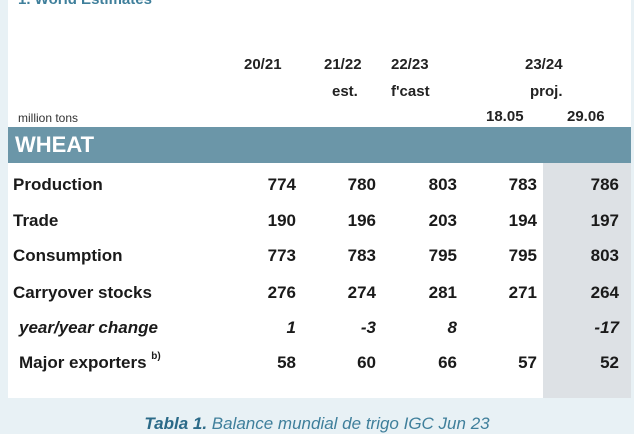 The image size is (634, 434). I want to click on table-row: Trade 190 196 203 194 197, so click(319, 222).